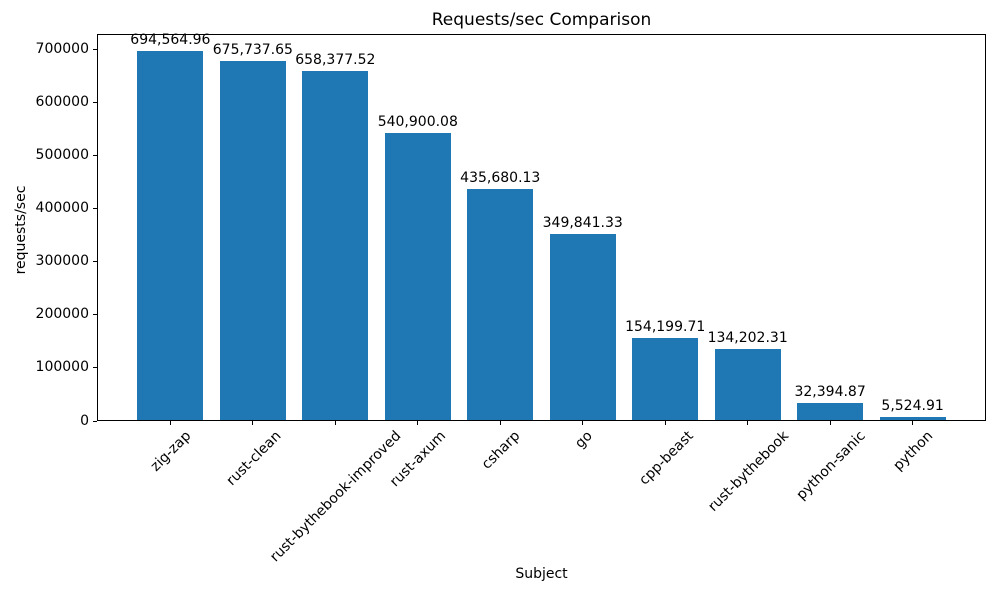  I want to click on bar-value-label: 32,394.87, so click(830, 391).